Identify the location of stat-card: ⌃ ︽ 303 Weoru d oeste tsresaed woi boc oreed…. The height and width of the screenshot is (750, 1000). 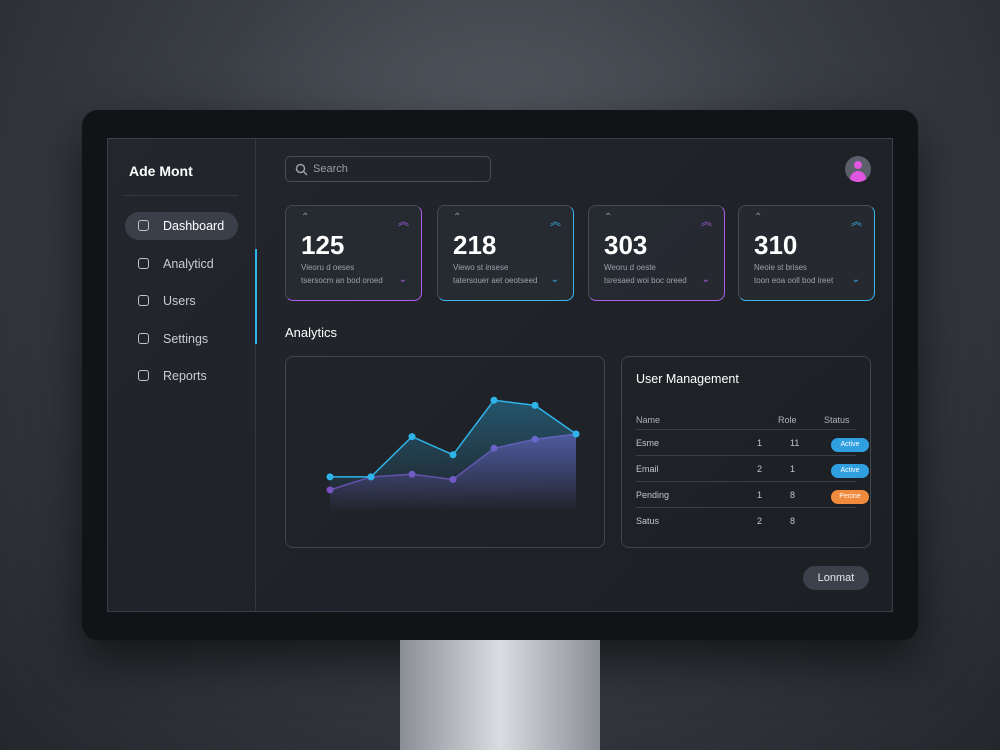
(656, 253).